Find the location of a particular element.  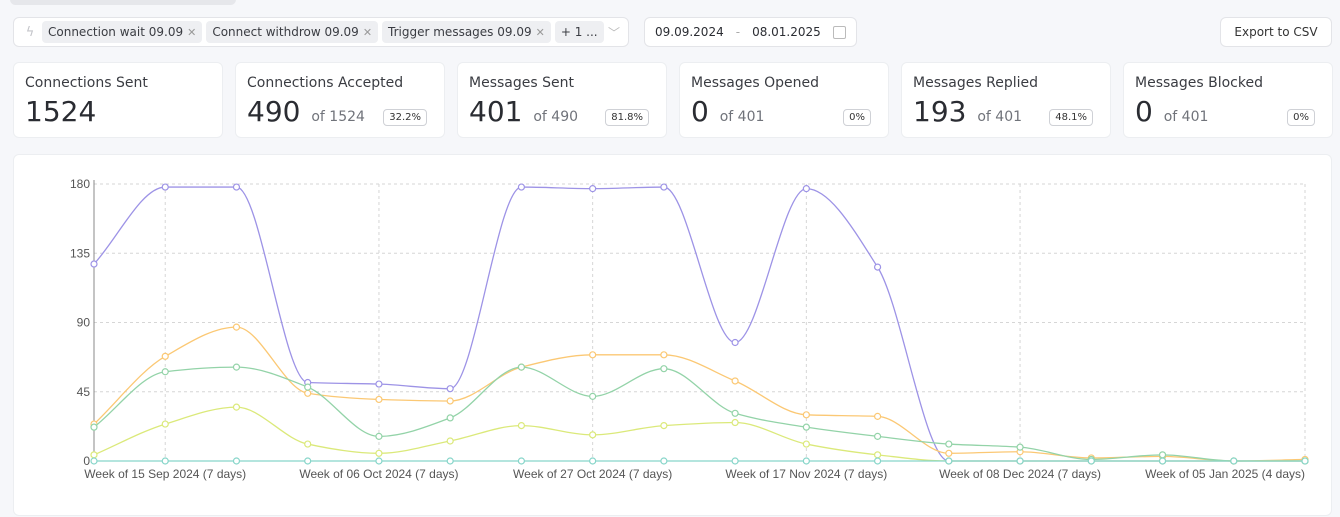

stat-card: Messages Opened 0 of 401 0% is located at coordinates (784, 100).